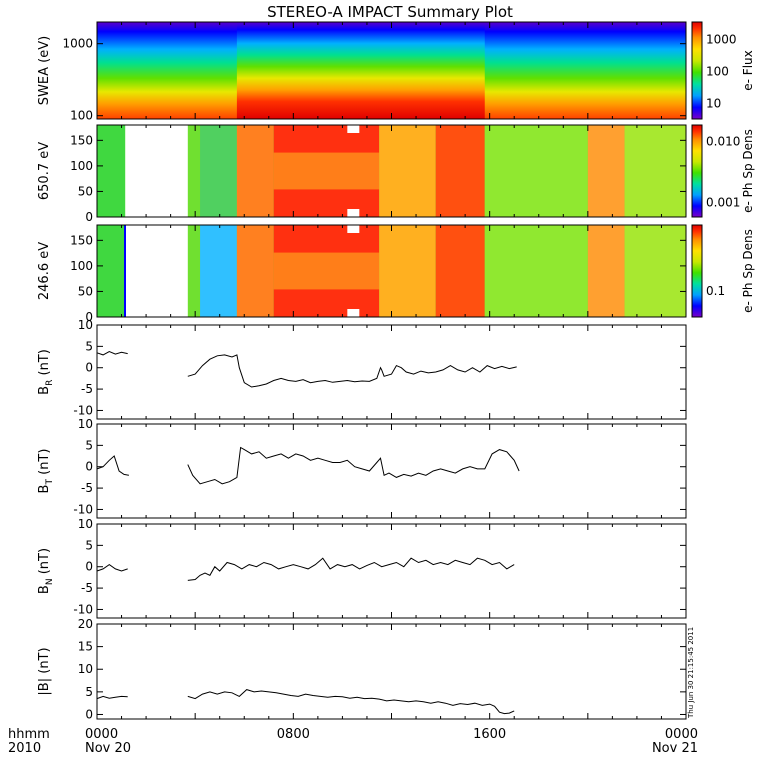  What do you see at coordinates (675, 748) in the screenshot?
I see `x-tick-date-label: Nov 21` at bounding box center [675, 748].